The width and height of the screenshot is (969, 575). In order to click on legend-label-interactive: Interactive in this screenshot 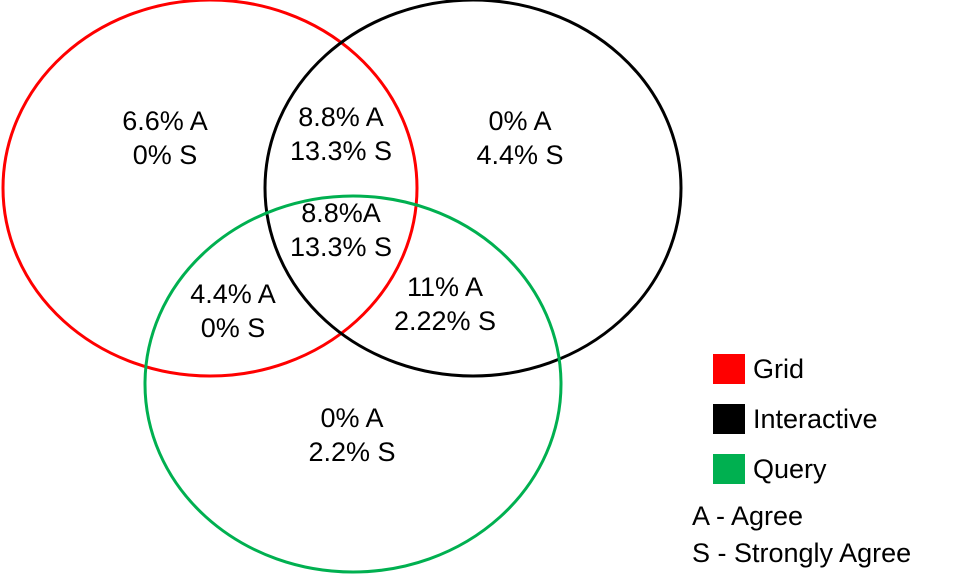, I will do `click(815, 419)`.